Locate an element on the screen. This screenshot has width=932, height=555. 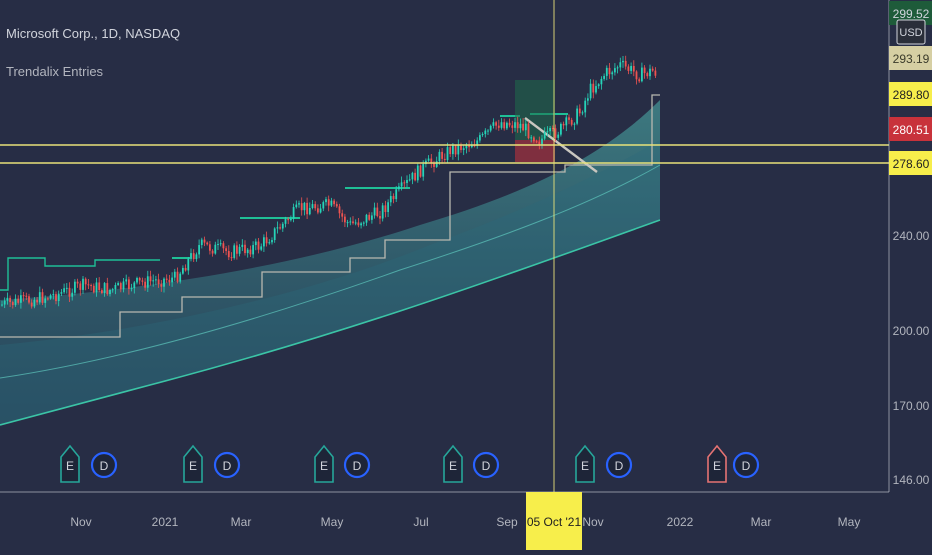
currency-box is located at coordinates (911, 32).